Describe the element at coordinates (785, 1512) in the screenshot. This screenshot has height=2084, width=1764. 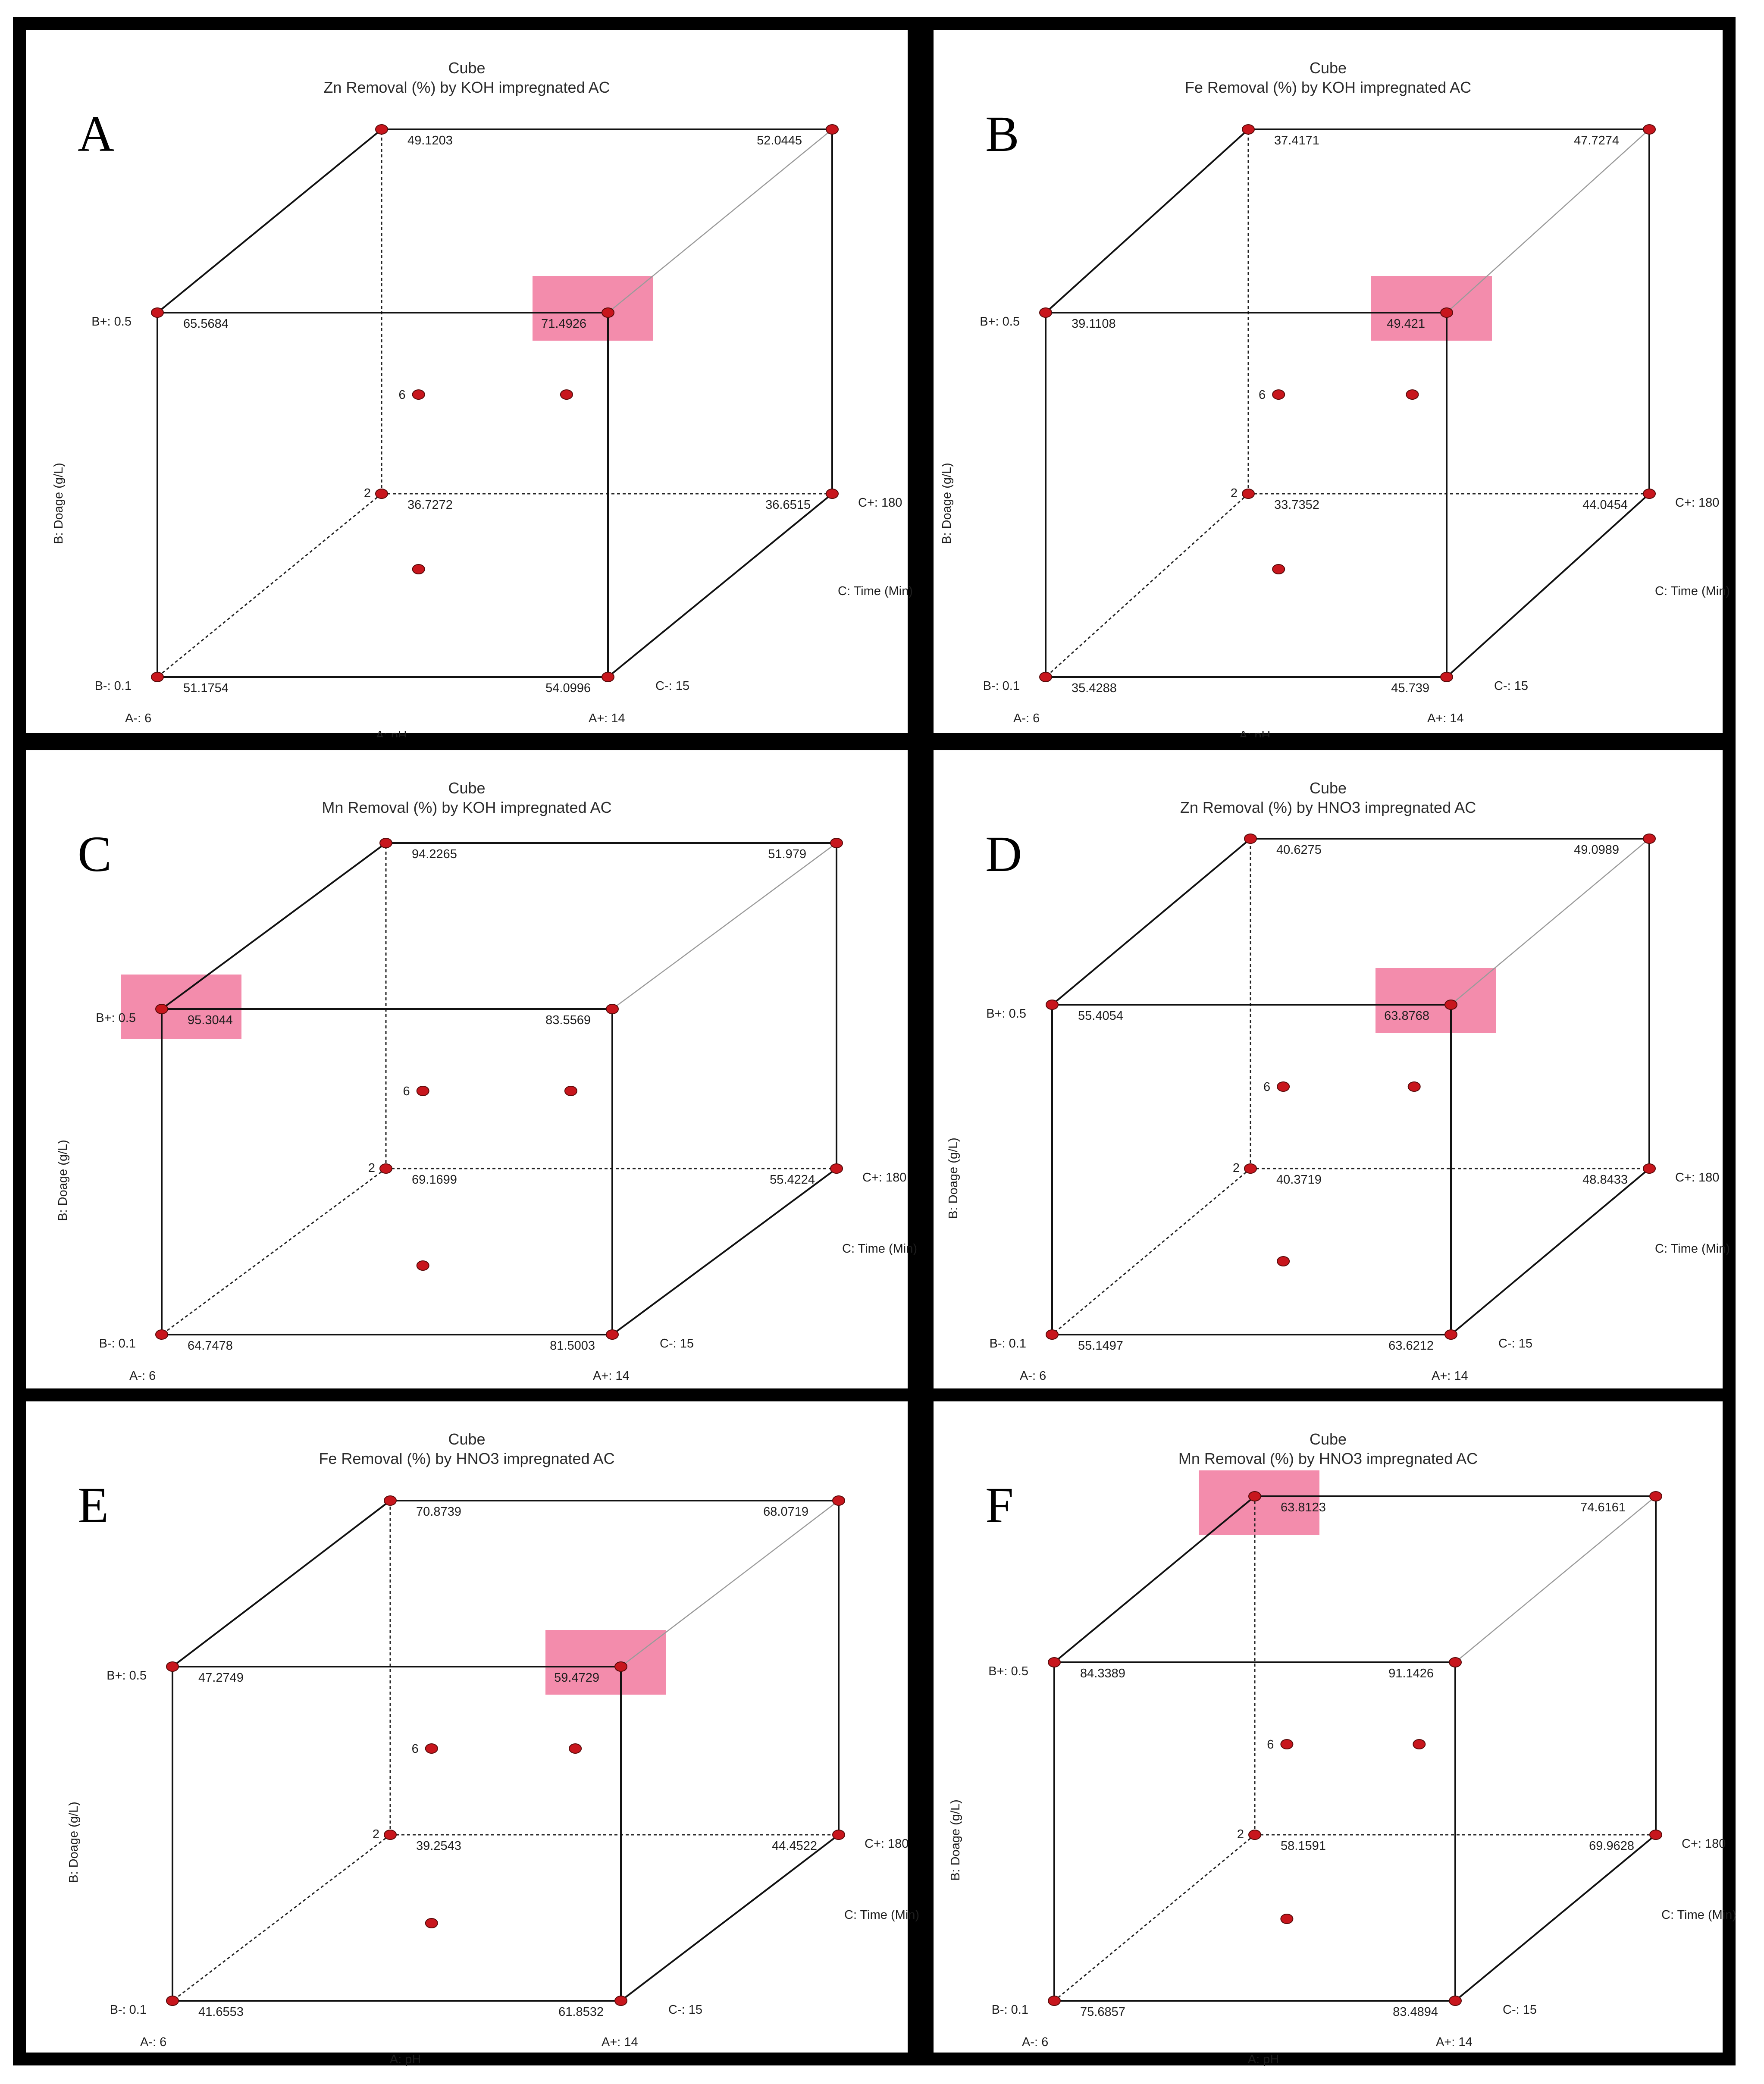
I see `corner-value: 68.0719` at that location.